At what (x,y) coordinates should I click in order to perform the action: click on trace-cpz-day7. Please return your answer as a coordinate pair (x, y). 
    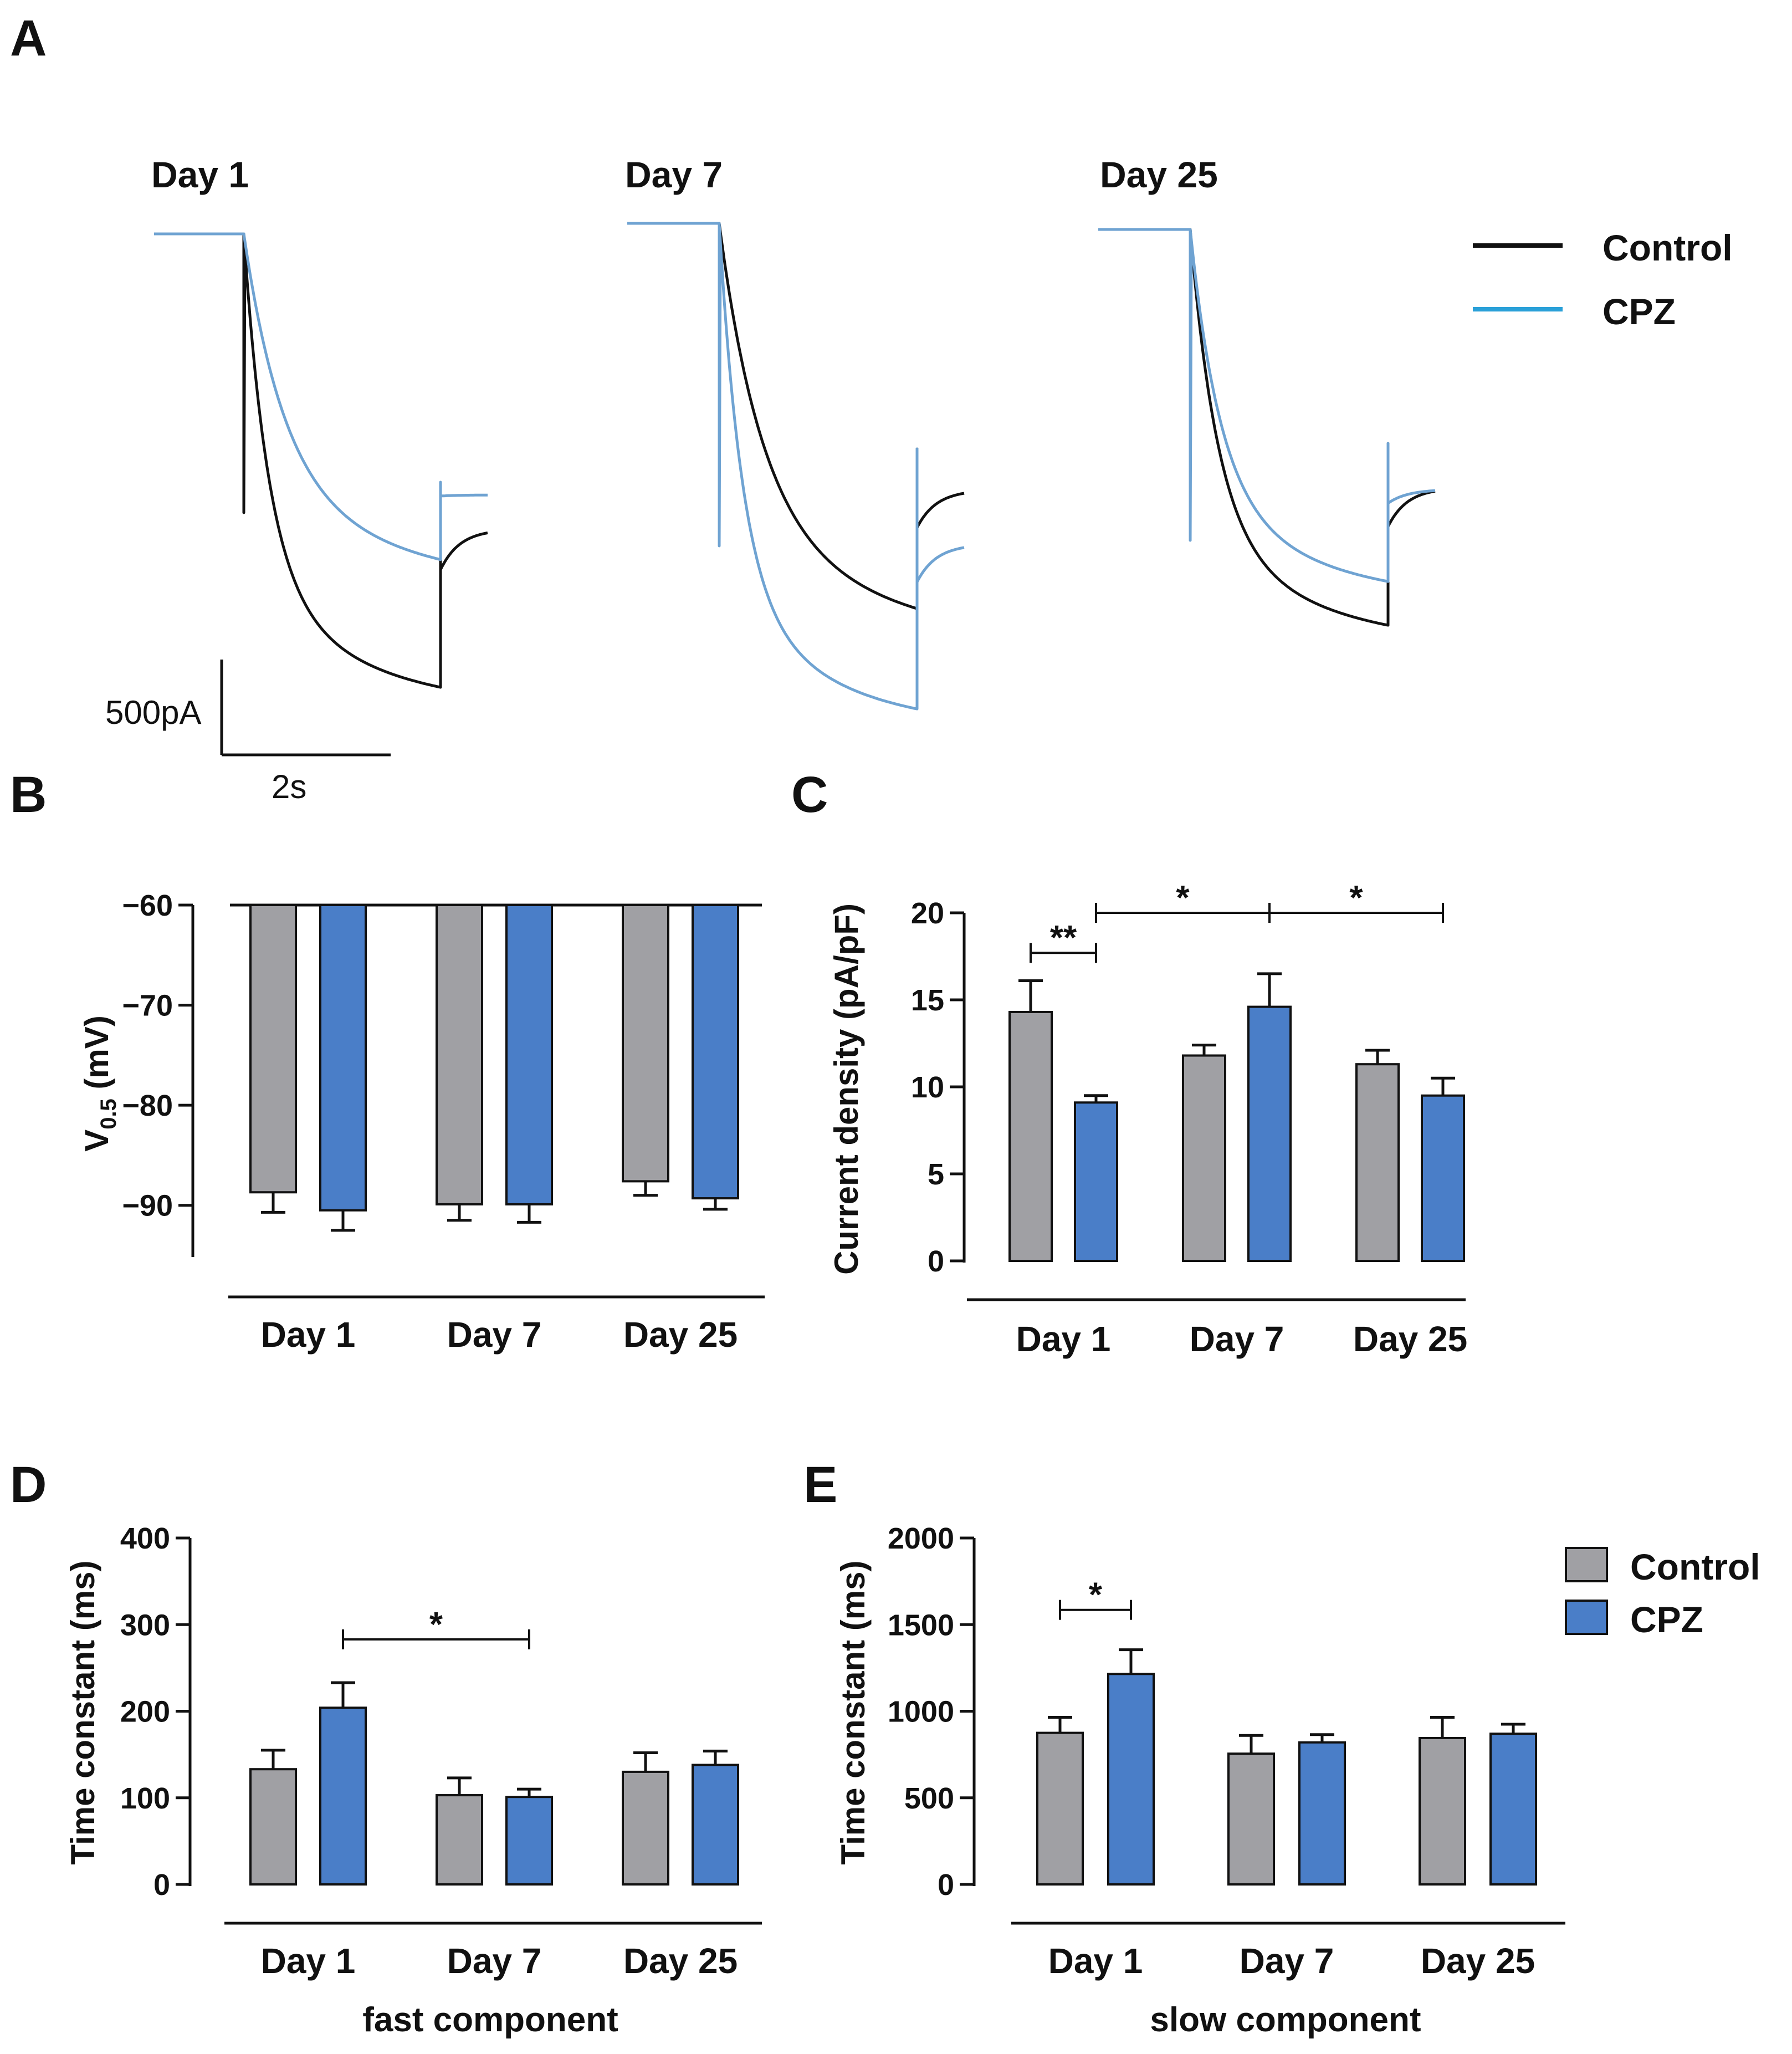
    Looking at the image, I should click on (796, 467).